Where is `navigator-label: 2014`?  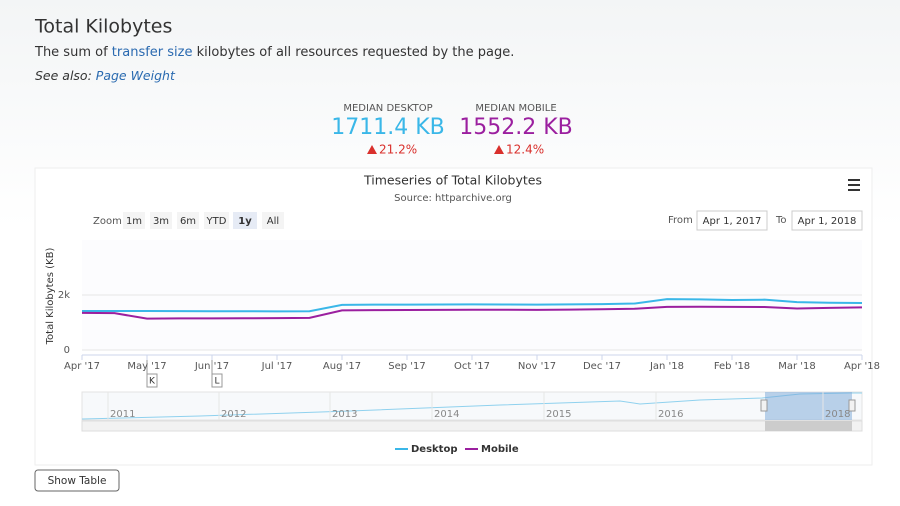
navigator-label: 2014 is located at coordinates (446, 414).